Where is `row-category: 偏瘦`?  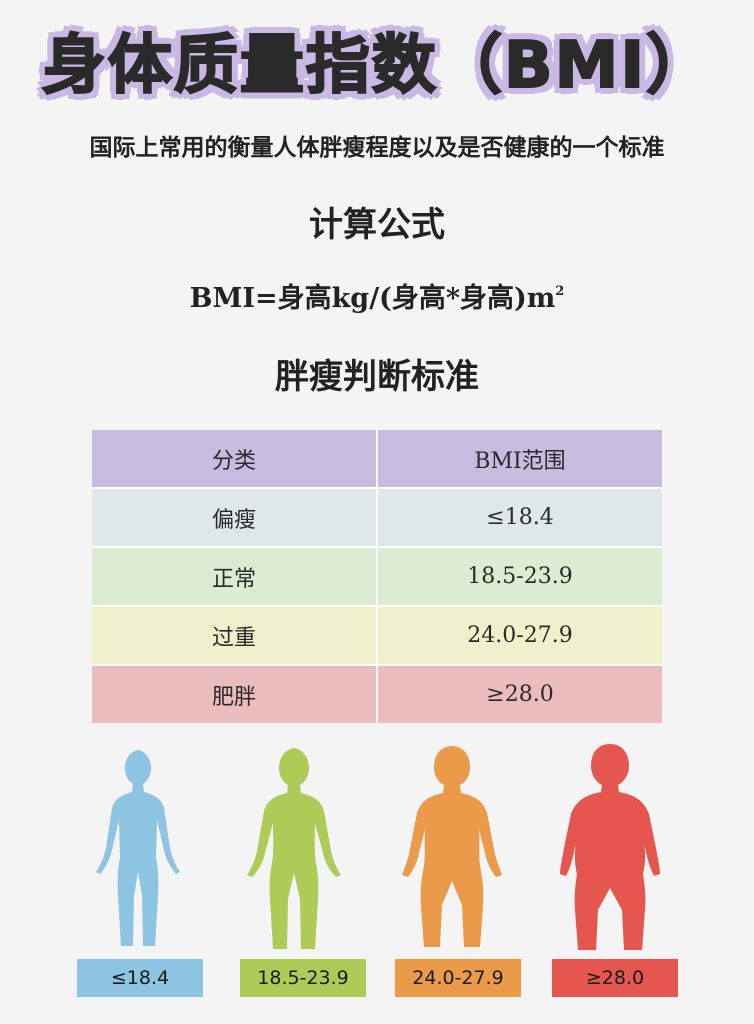
row-category: 偏瘦 is located at coordinates (235, 517).